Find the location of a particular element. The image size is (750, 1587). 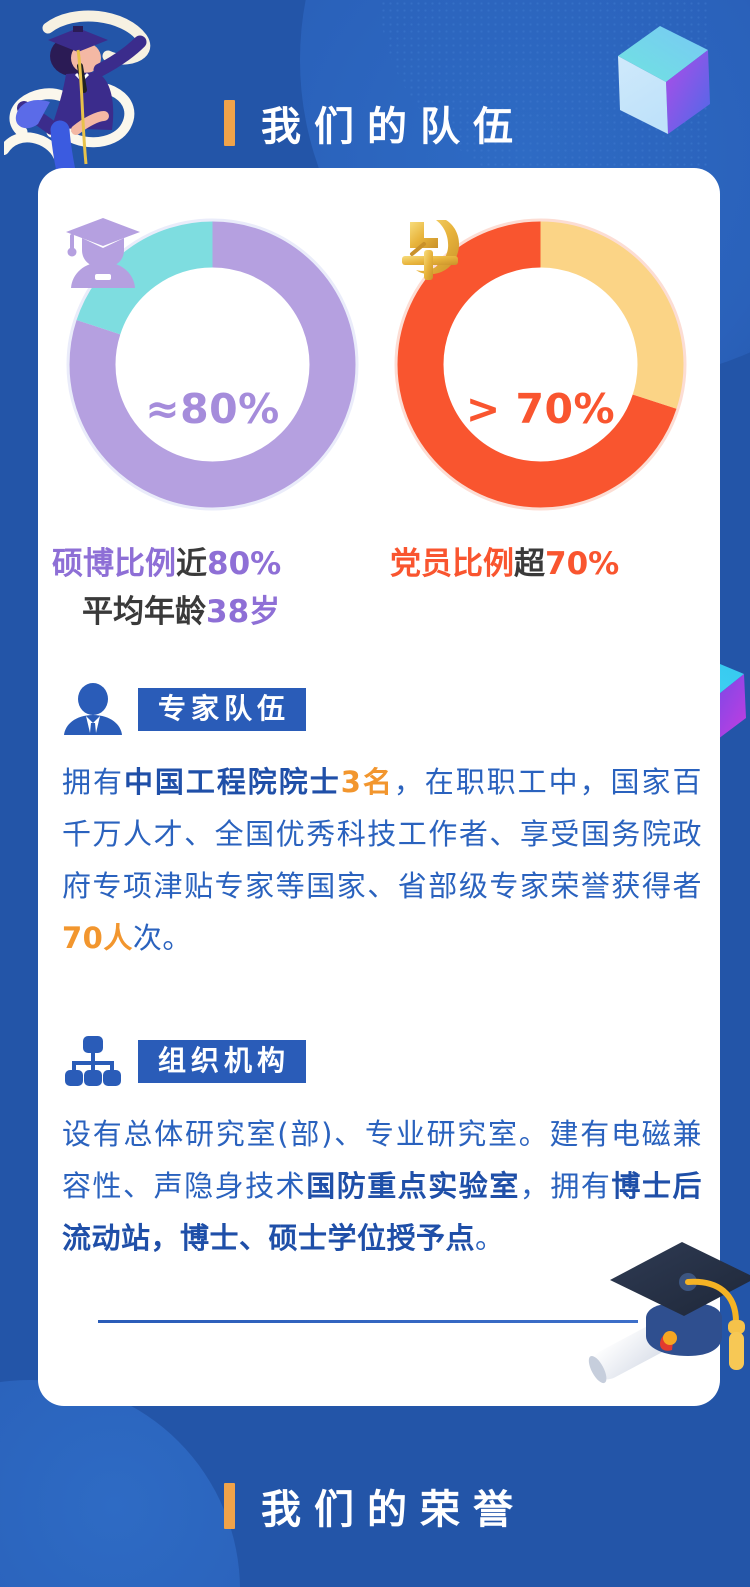

org-chart-icon is located at coordinates (93, 1061).